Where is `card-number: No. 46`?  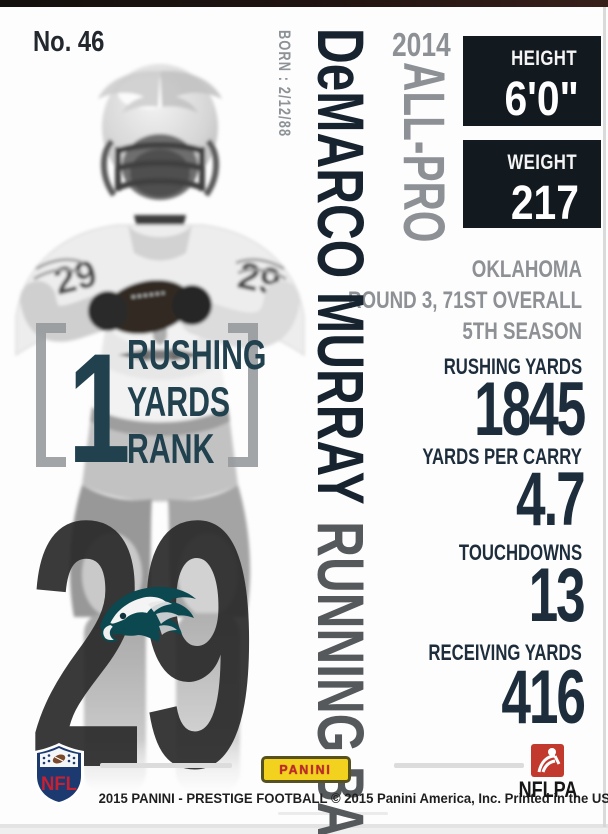 card-number: No. 46 is located at coordinates (69, 42).